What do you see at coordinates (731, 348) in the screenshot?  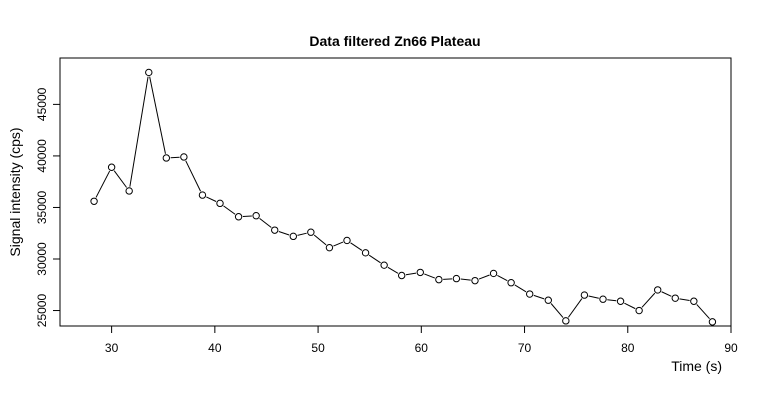 I see `x-tick-label: 90` at bounding box center [731, 348].